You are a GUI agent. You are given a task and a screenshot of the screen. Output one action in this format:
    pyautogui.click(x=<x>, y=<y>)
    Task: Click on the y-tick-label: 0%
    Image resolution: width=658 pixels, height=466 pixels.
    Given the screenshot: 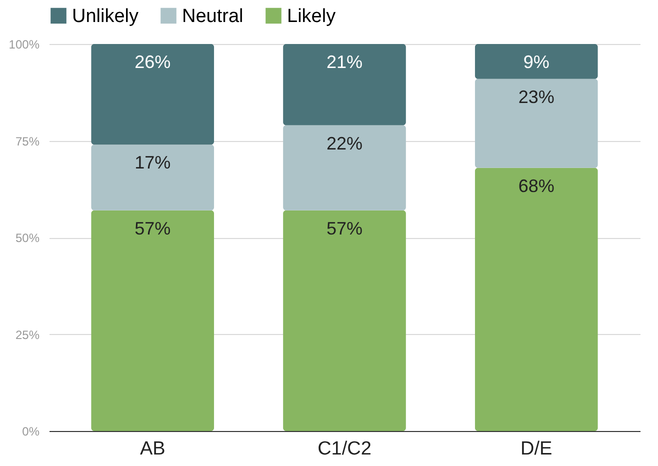 What is the action you would take?
    pyautogui.click(x=31, y=431)
    